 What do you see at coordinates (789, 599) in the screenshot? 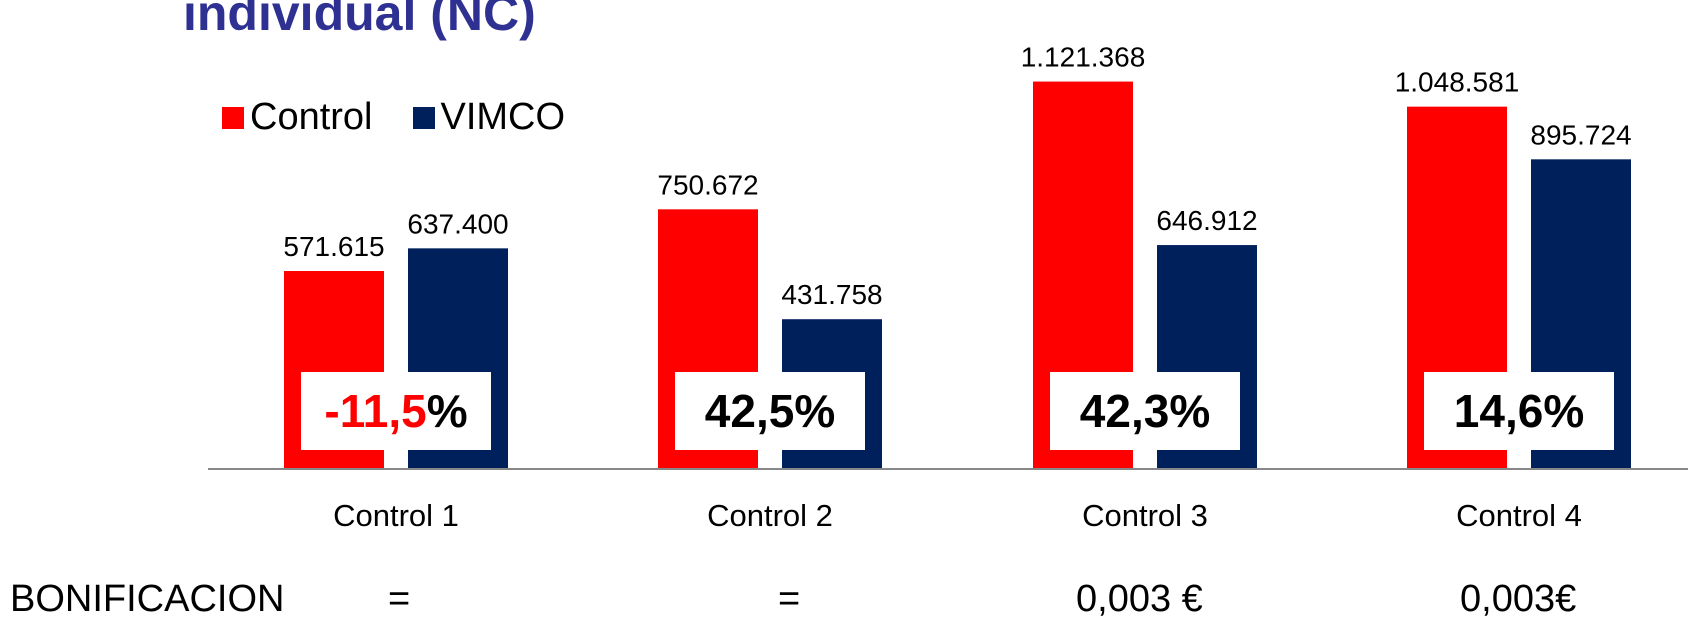
I see `bonificacion-value-control-2: =` at bounding box center [789, 599].